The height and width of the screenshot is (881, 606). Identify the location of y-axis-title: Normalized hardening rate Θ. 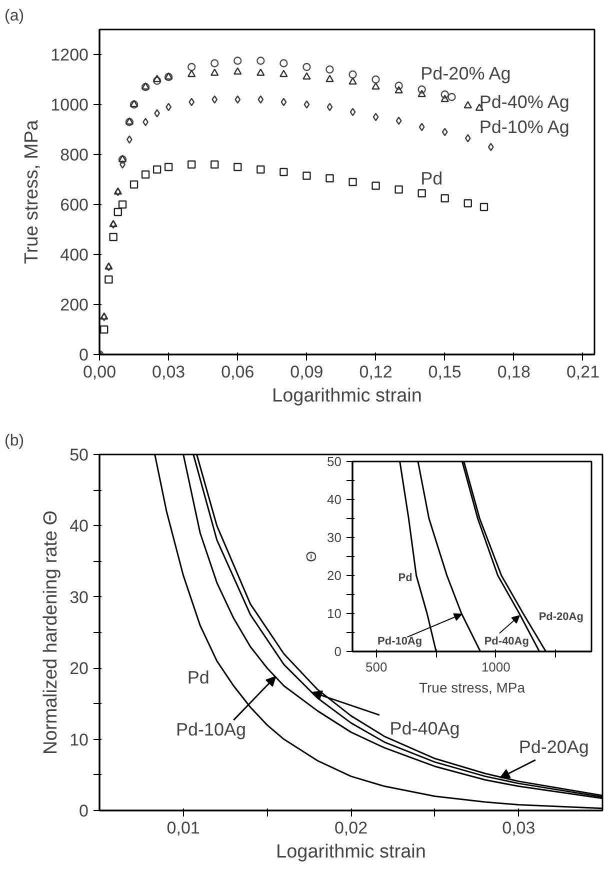
(51, 632).